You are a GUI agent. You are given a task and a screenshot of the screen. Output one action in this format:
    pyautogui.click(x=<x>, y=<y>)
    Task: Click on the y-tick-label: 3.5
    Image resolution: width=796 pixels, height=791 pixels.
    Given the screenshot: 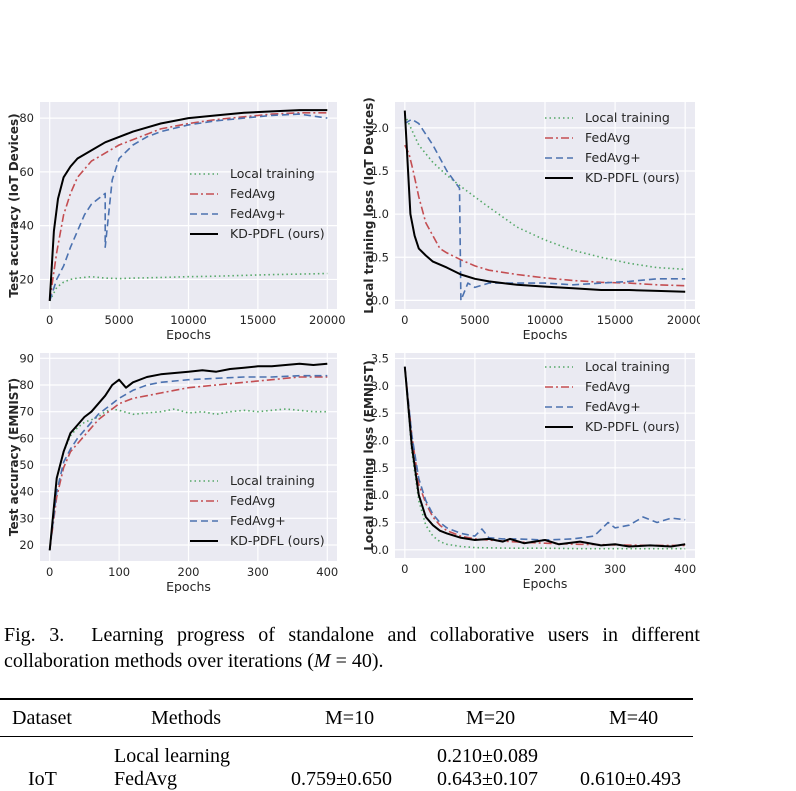 What is the action you would take?
    pyautogui.click(x=380, y=358)
    